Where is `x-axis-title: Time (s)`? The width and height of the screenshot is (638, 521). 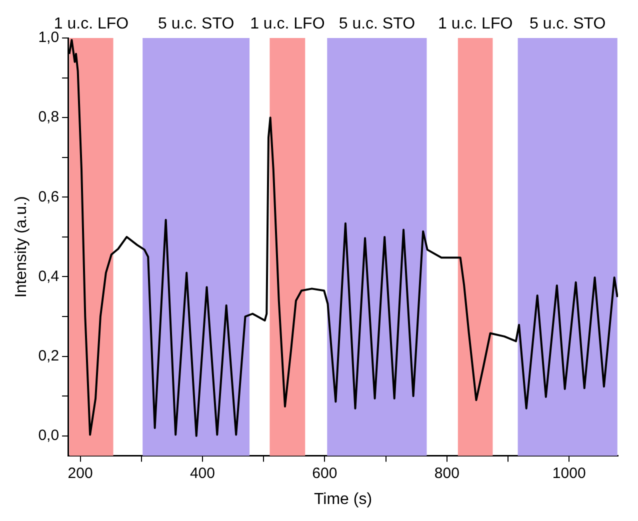 x-axis-title: Time (s) is located at coordinates (343, 499).